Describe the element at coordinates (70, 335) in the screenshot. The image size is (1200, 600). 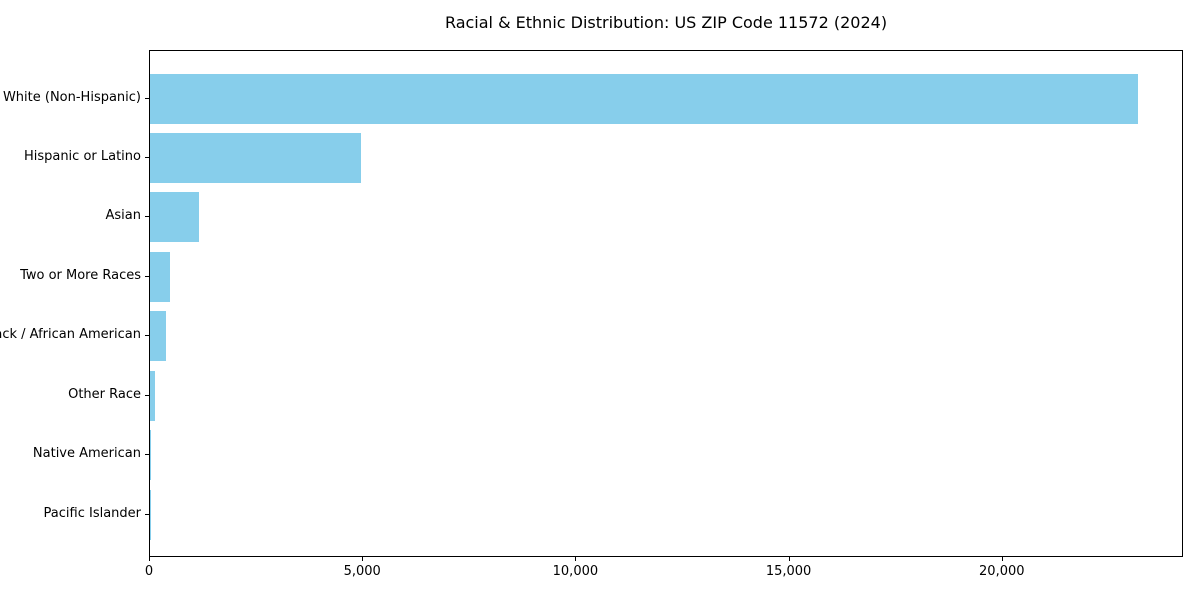
I see `y-tick-label: Black / African American` at that location.